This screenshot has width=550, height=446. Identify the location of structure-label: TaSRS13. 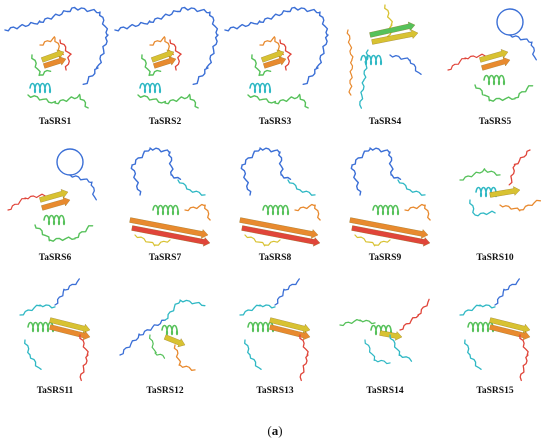
(275, 391).